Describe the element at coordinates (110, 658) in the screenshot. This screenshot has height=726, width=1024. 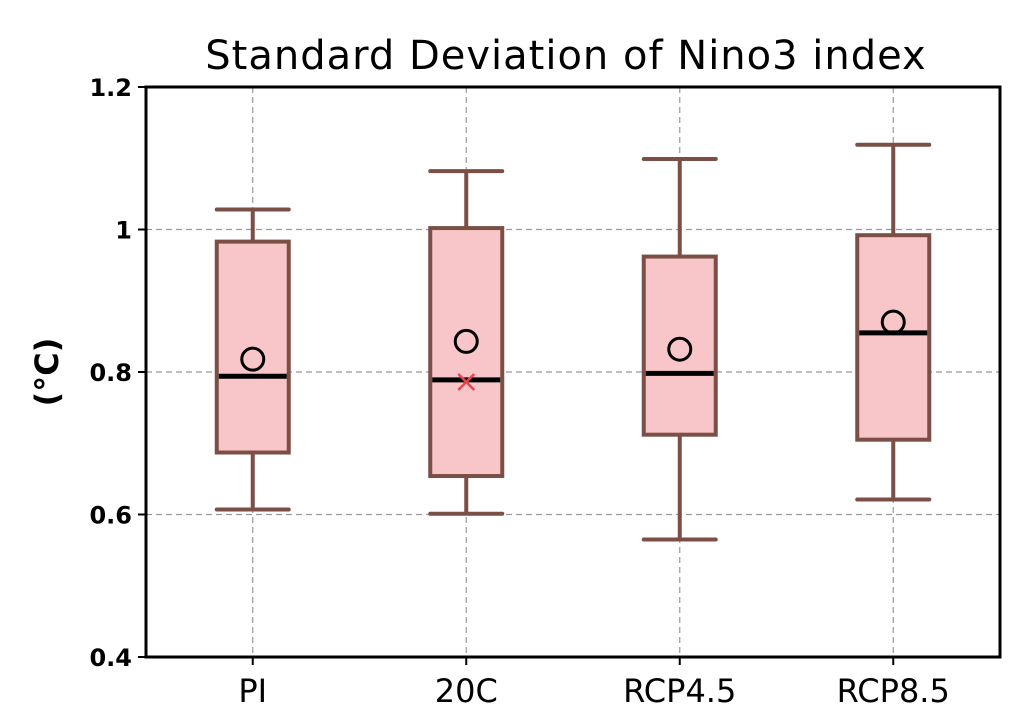
I see `y-tick-label: 0.4` at that location.